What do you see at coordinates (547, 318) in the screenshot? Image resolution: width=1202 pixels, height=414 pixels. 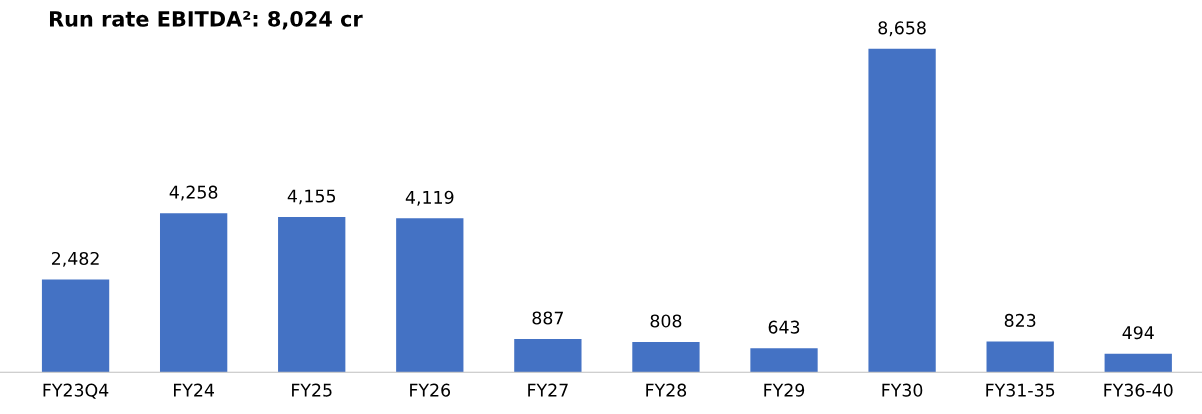 I see `data-label: 887` at bounding box center [547, 318].